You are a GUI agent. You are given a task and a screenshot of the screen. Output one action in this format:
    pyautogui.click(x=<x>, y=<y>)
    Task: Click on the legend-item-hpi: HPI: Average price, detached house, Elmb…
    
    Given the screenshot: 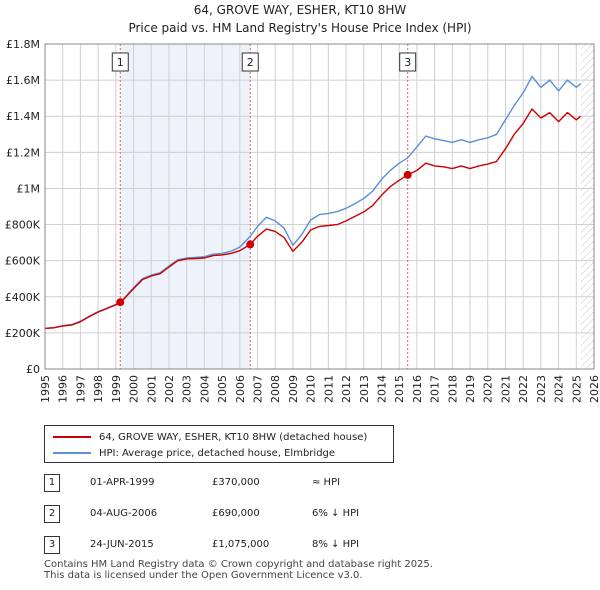 What is the action you would take?
    pyautogui.click(x=194, y=453)
    